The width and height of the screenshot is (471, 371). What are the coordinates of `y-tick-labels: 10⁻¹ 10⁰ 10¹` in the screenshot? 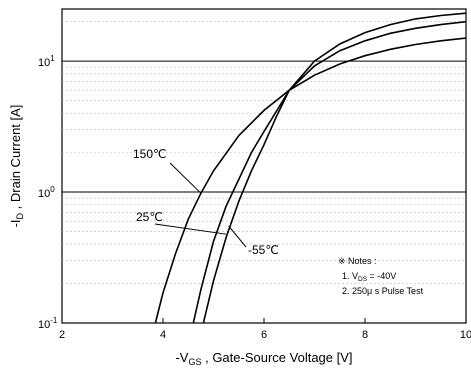 It's located at (48, 192).